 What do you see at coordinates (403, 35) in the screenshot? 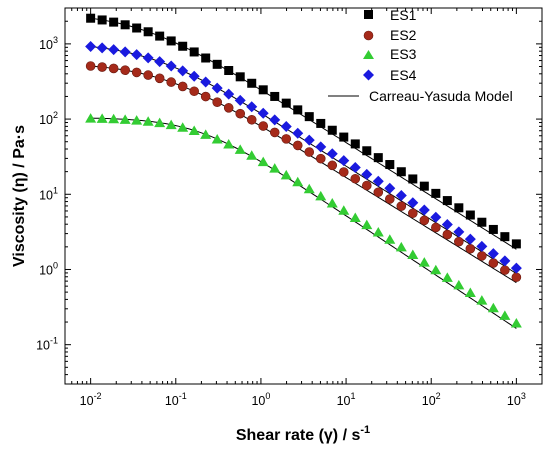
I see `legend-label-es2: ES2` at bounding box center [403, 35].